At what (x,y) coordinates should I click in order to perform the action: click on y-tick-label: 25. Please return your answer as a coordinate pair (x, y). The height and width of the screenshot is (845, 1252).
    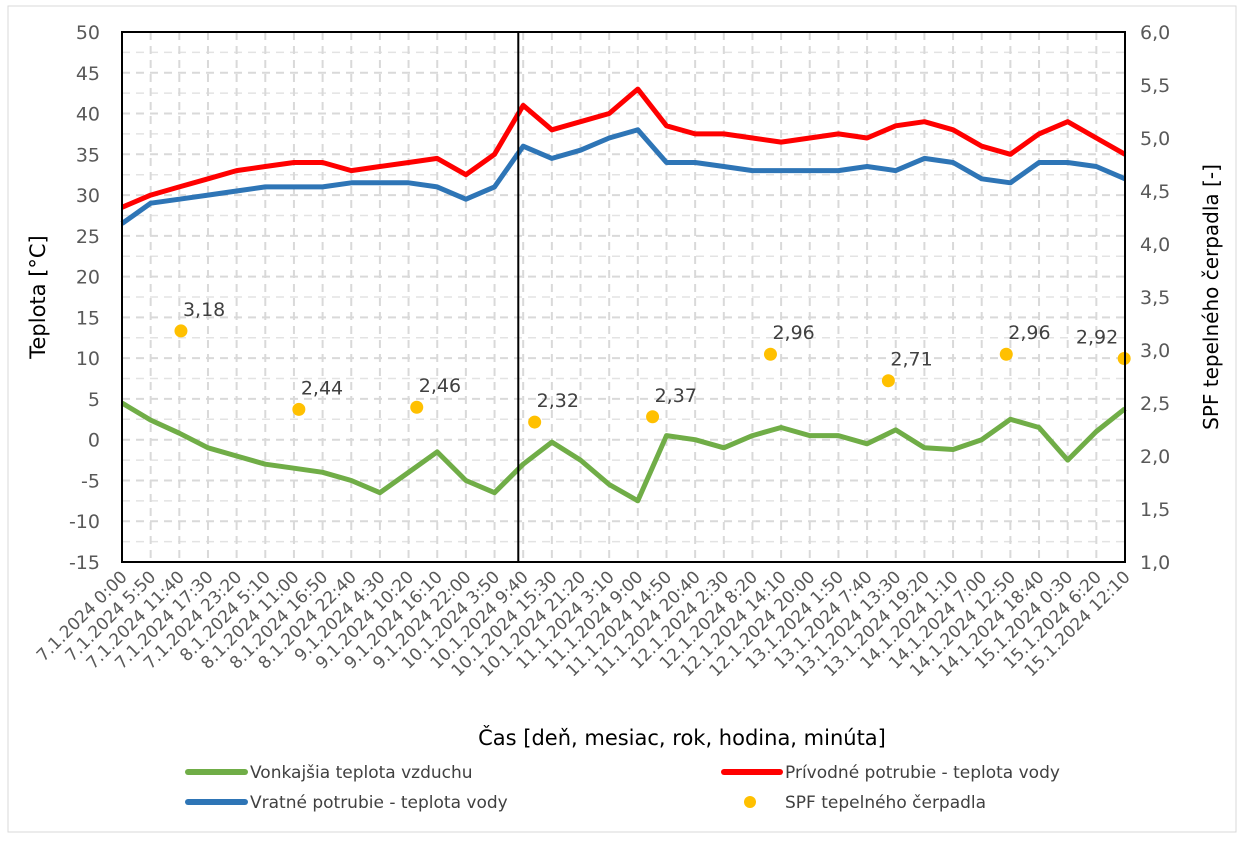
    Looking at the image, I should click on (88, 237).